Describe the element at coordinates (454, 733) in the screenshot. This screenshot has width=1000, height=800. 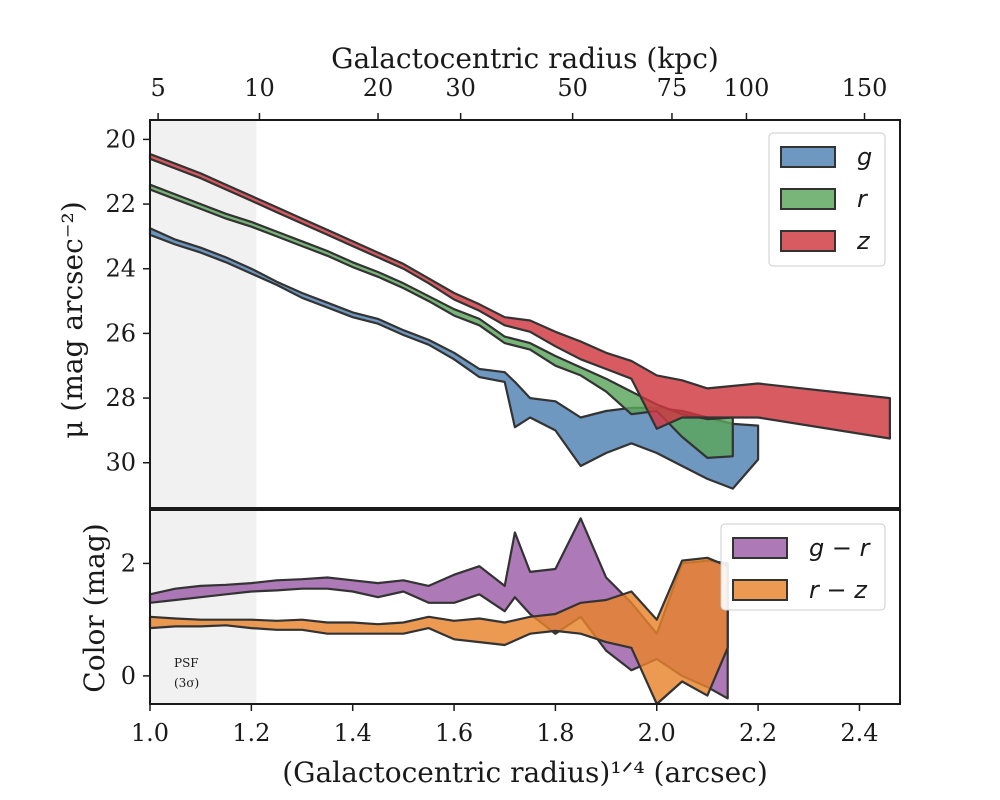
I see `x-tick-label: 1.6` at that location.